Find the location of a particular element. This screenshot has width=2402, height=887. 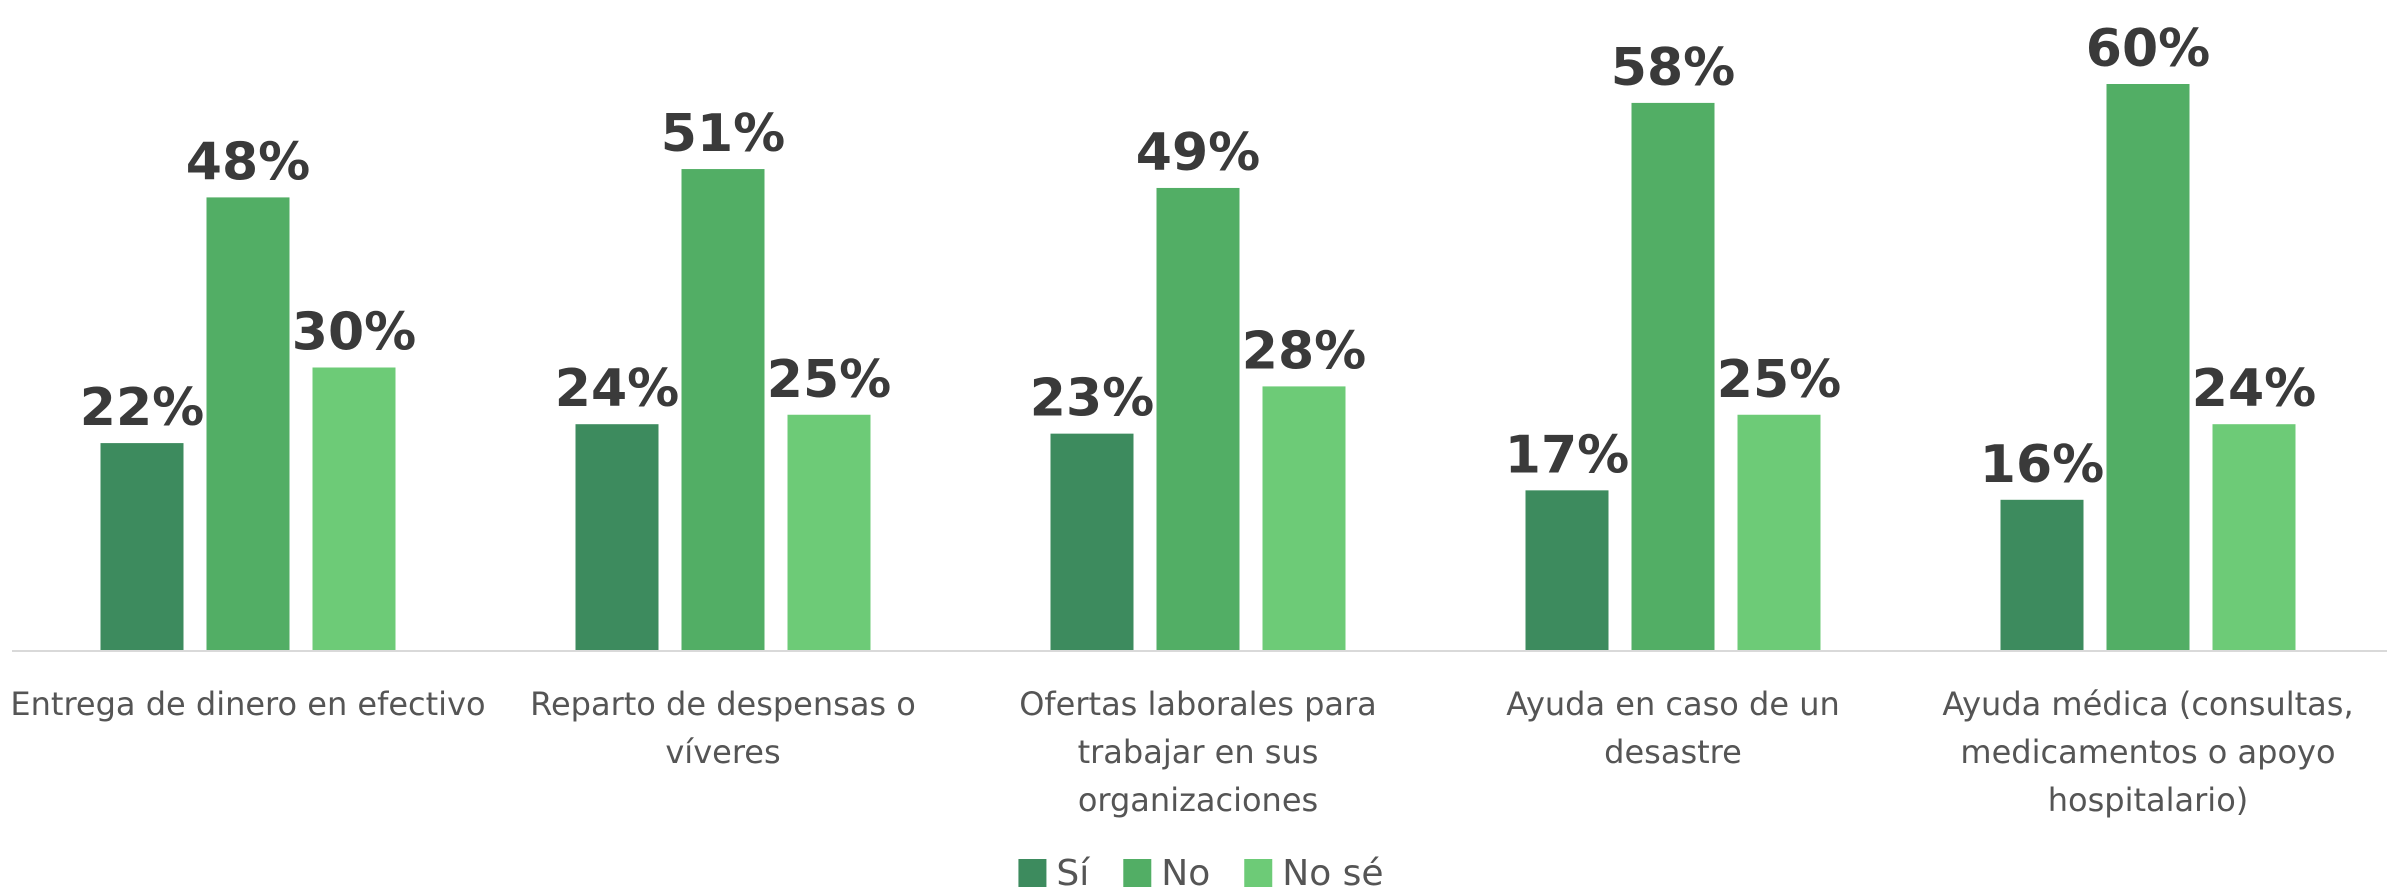

legend: Sí No No sé is located at coordinates (1201, 870).